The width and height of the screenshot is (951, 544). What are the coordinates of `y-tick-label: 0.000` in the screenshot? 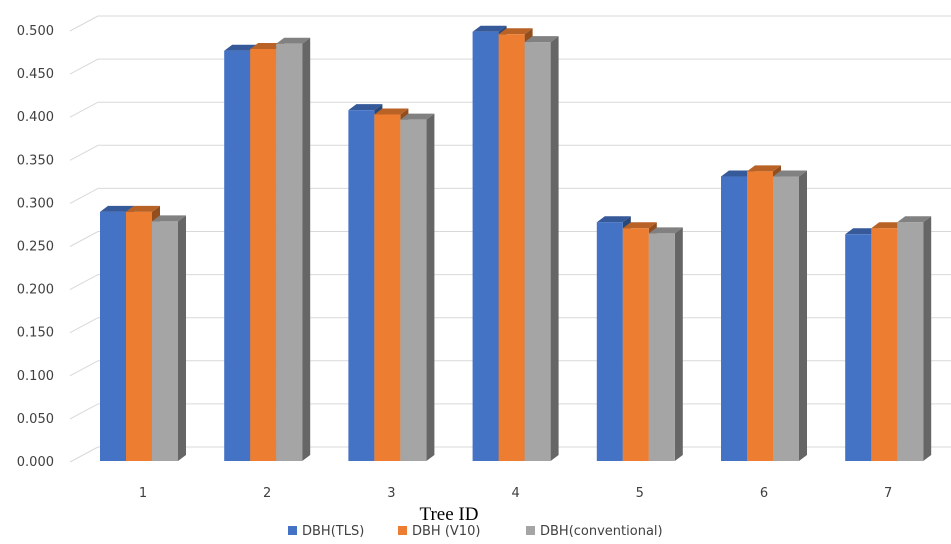 It's located at (35, 462).